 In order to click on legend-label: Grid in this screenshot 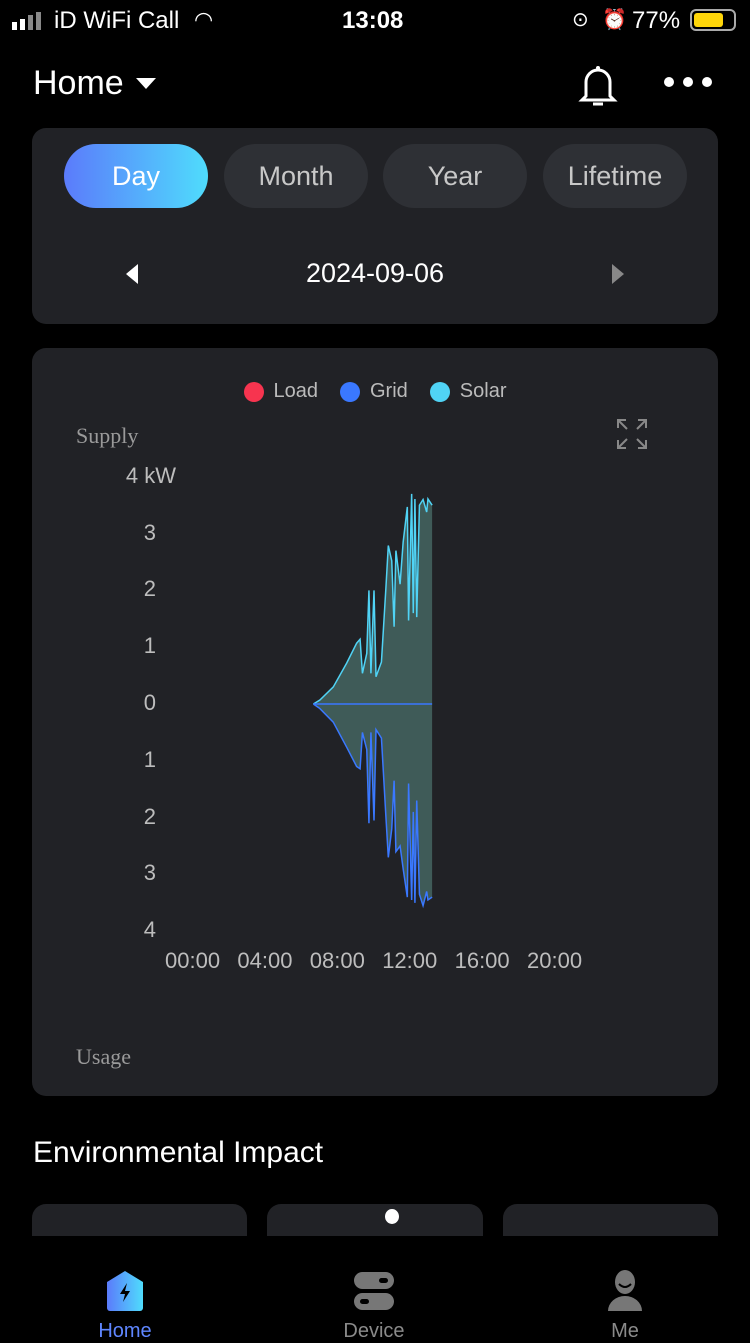, I will do `click(389, 391)`.